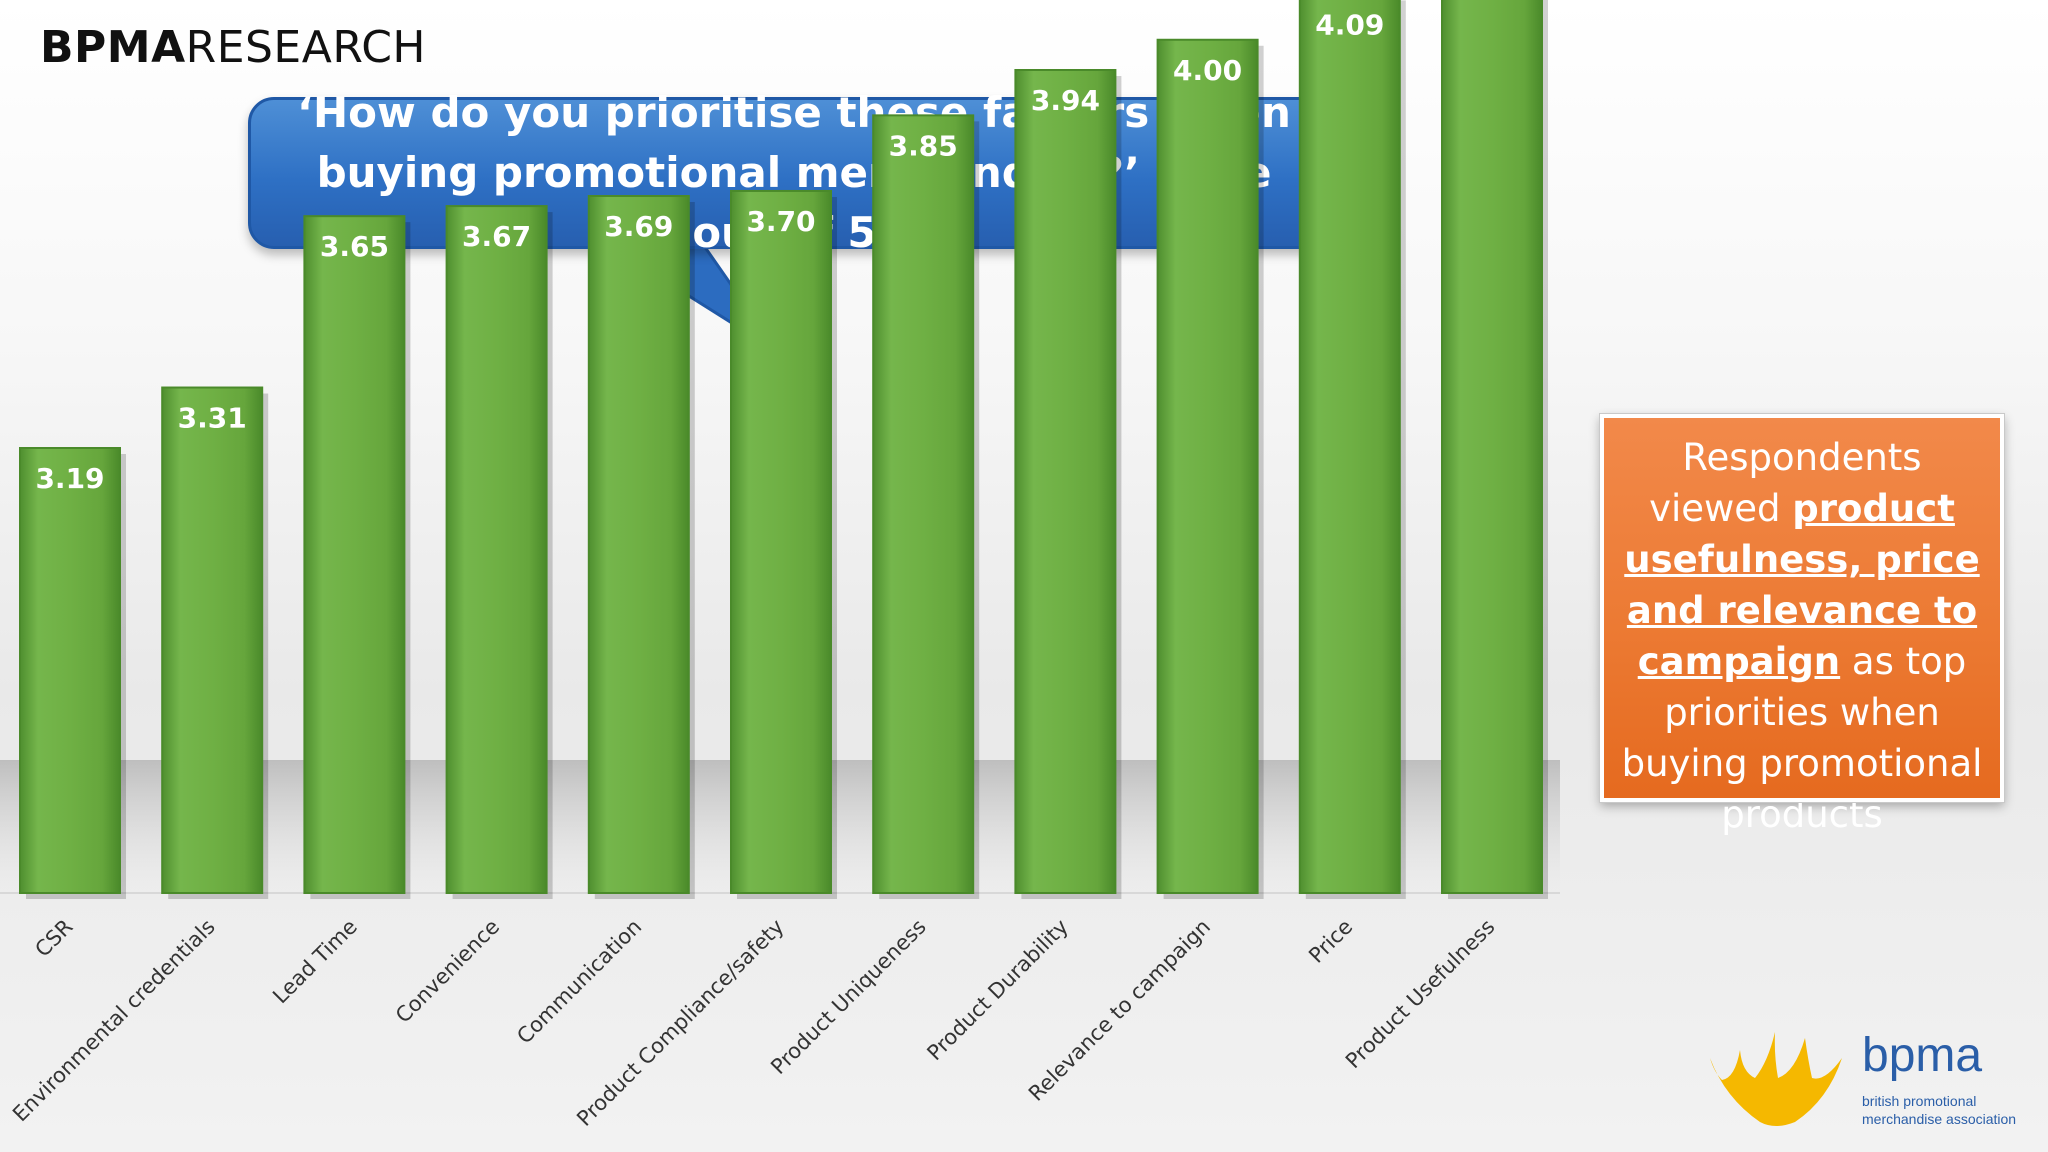  Describe the element at coordinates (53, 938) in the screenshot. I see `category-label: CSR` at that location.